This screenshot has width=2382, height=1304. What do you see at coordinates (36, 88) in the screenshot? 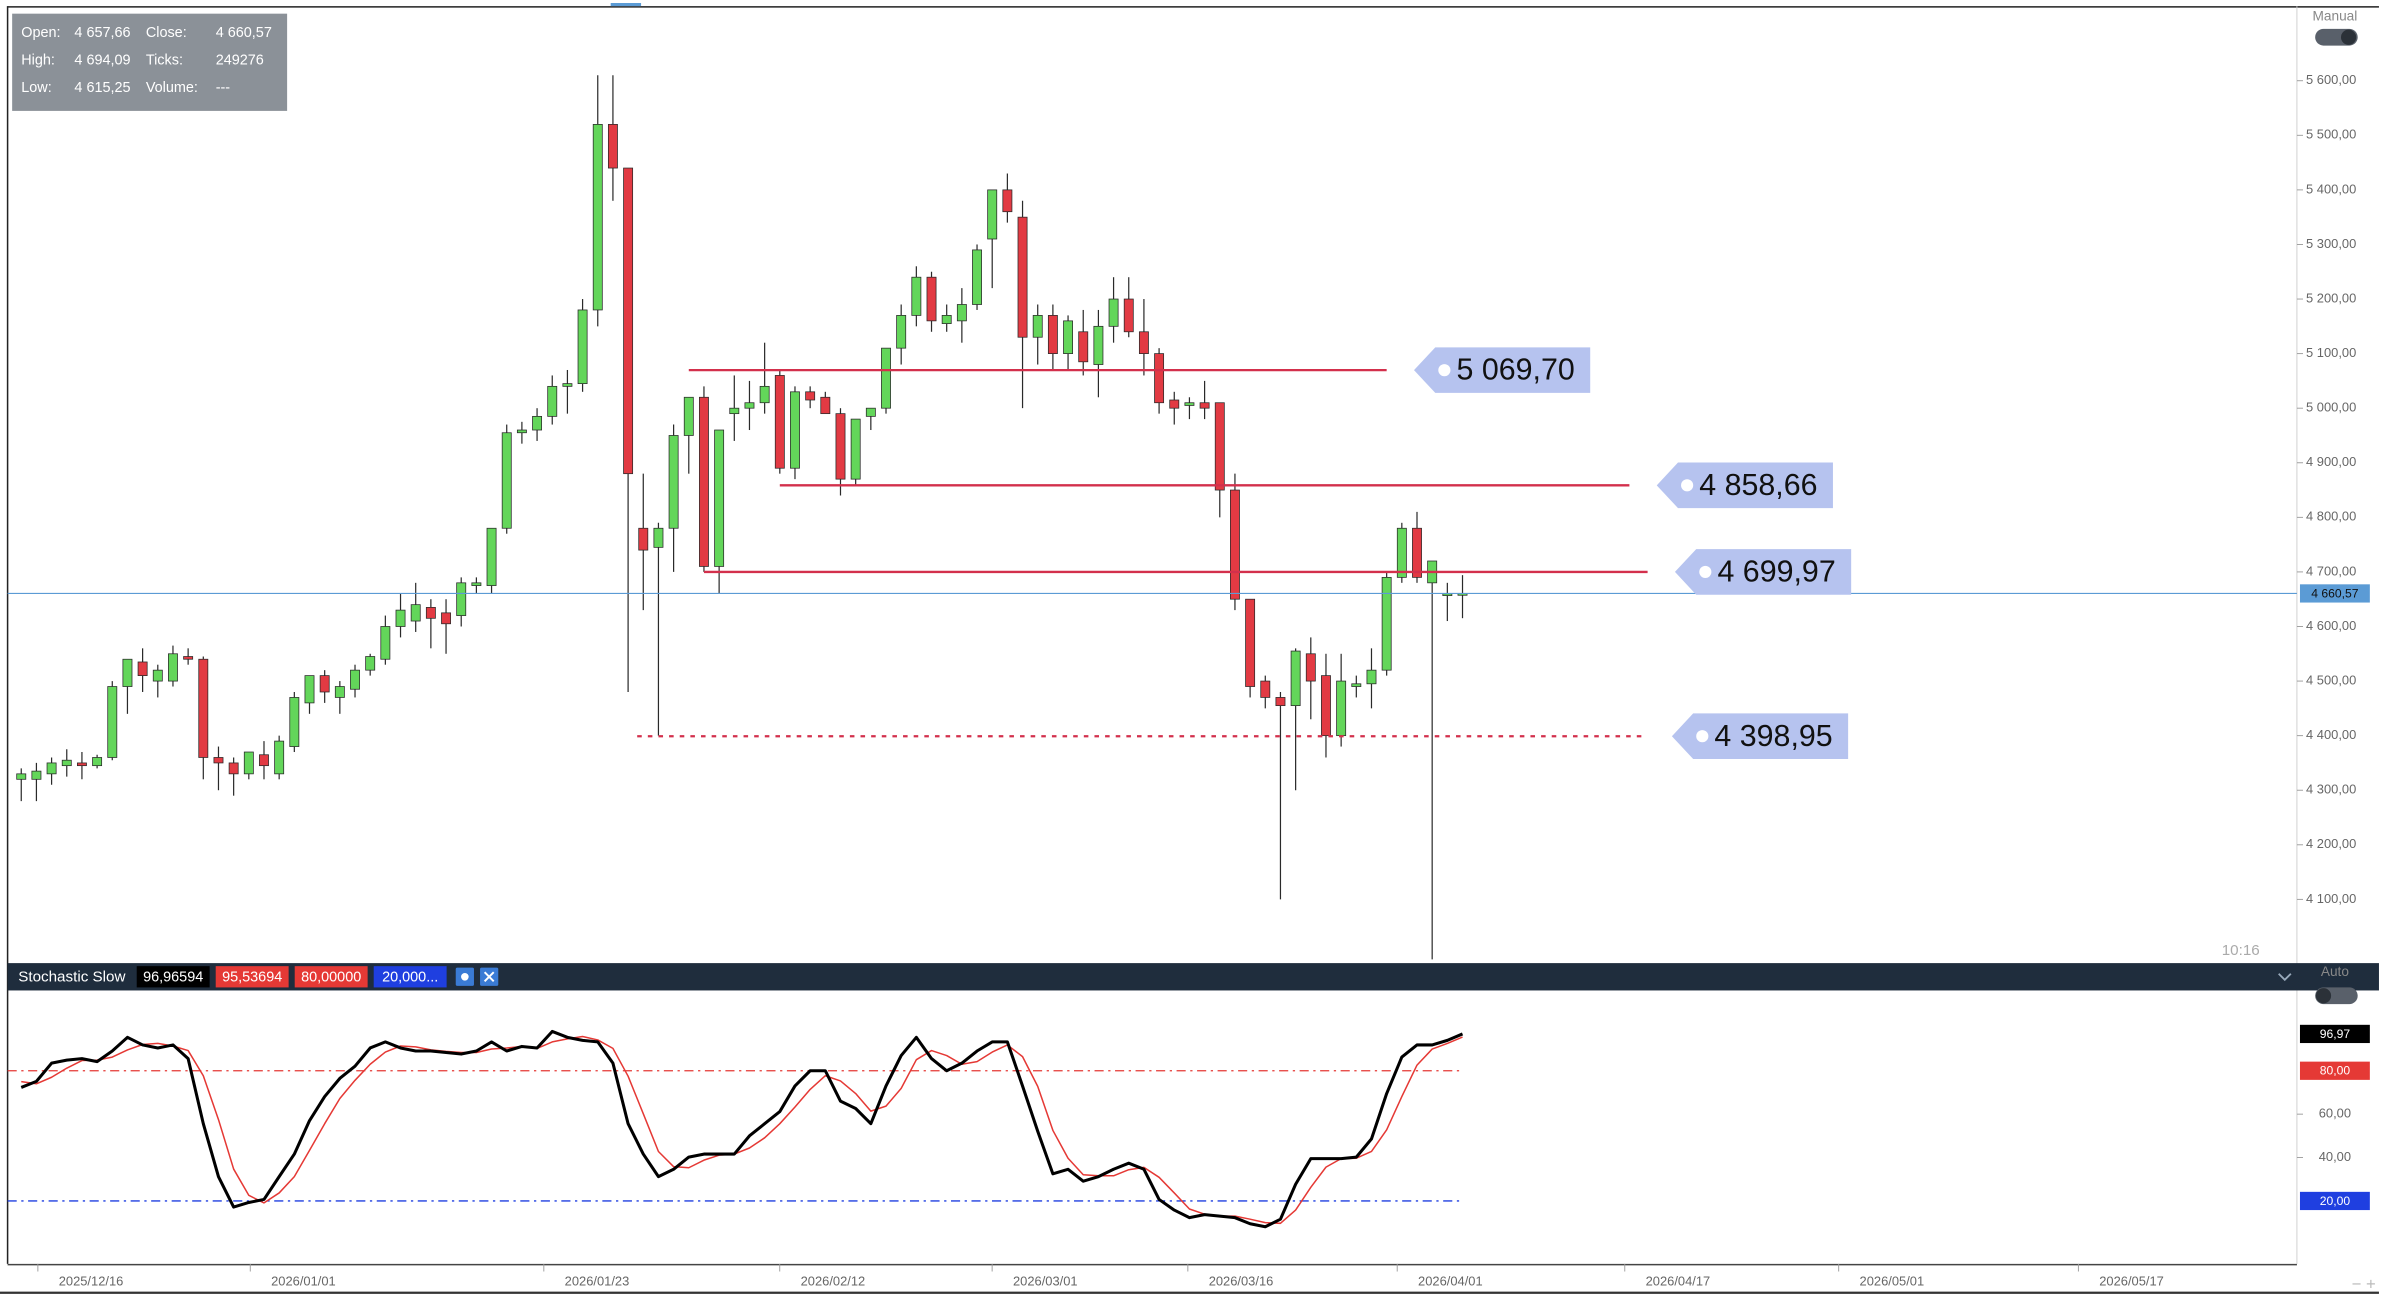
I see `ohlc-info-text: Low:` at bounding box center [36, 88].